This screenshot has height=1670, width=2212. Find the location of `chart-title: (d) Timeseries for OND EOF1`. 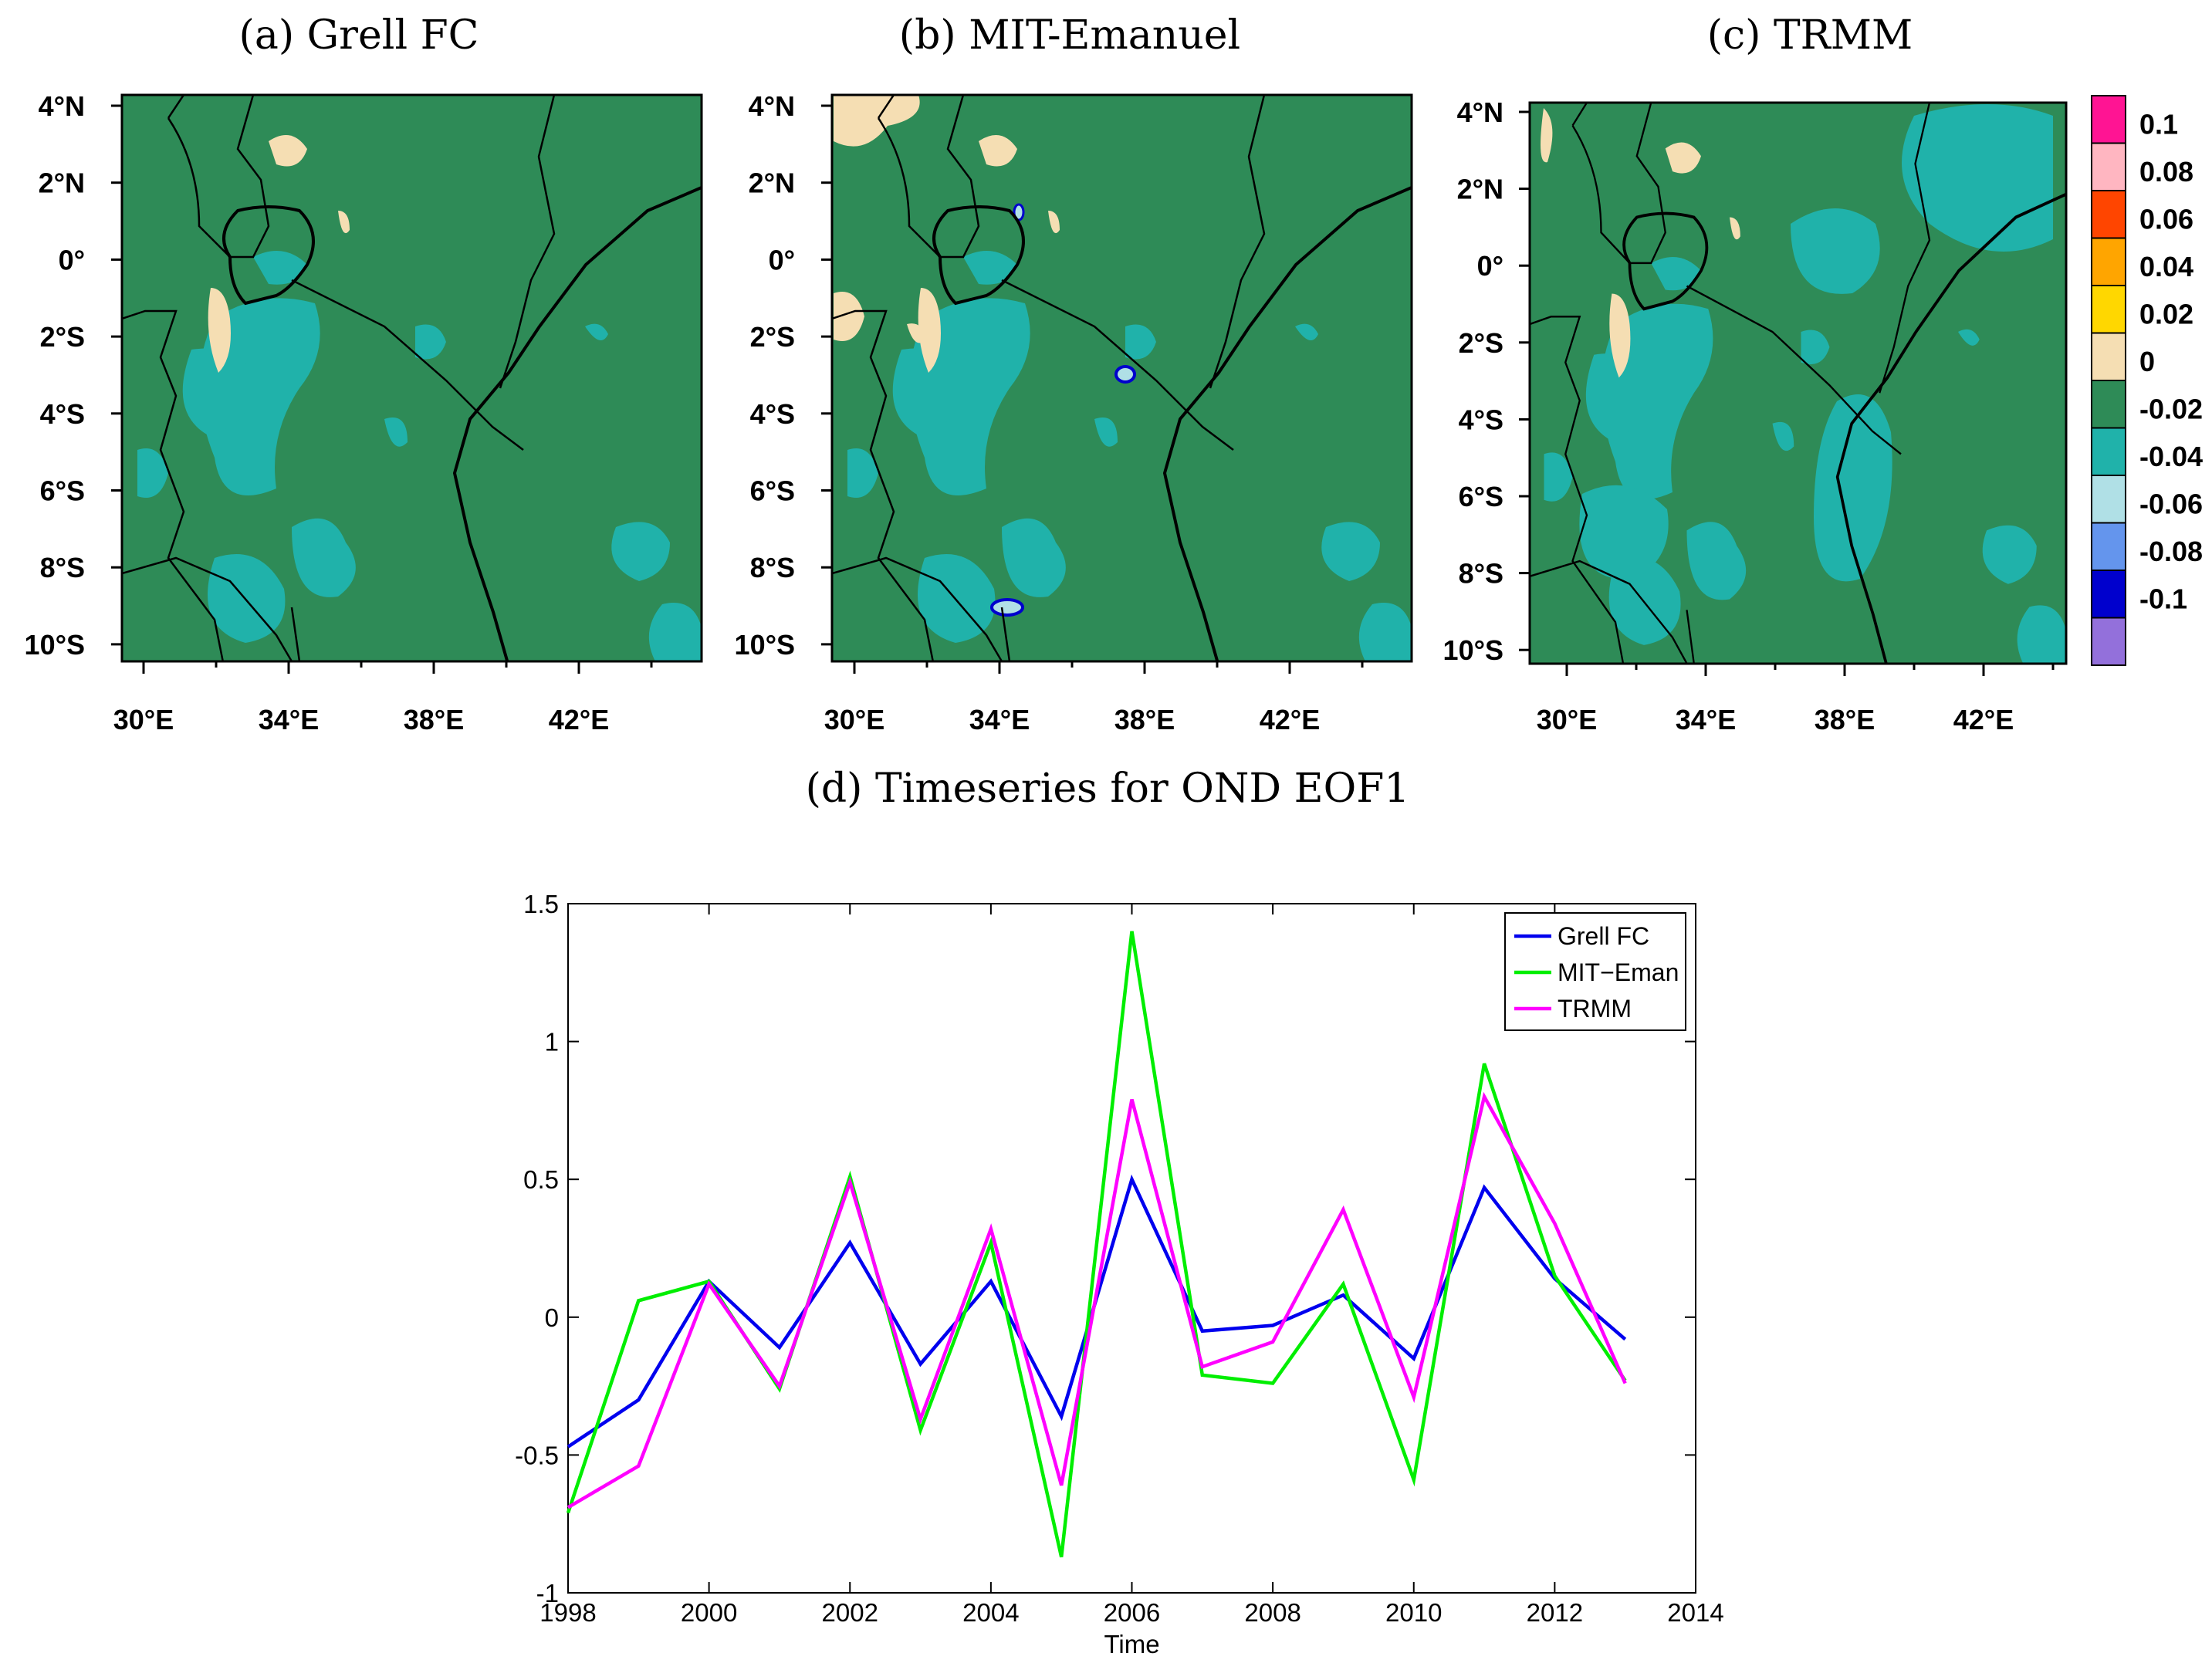

chart-title: (d) Timeseries for OND EOF1 is located at coordinates (1108, 789).